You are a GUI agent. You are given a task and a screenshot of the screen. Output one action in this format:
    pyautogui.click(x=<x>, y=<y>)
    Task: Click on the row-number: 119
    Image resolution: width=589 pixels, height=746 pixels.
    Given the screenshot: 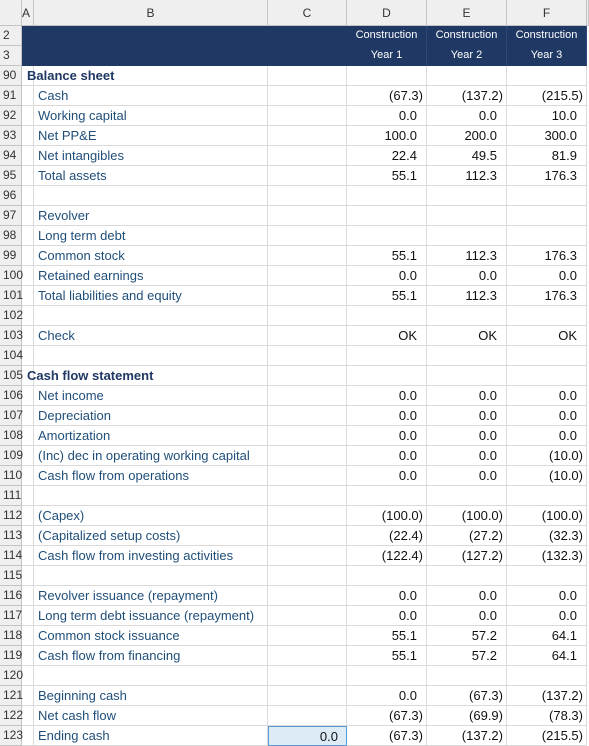 What is the action you would take?
    pyautogui.click(x=11, y=656)
    